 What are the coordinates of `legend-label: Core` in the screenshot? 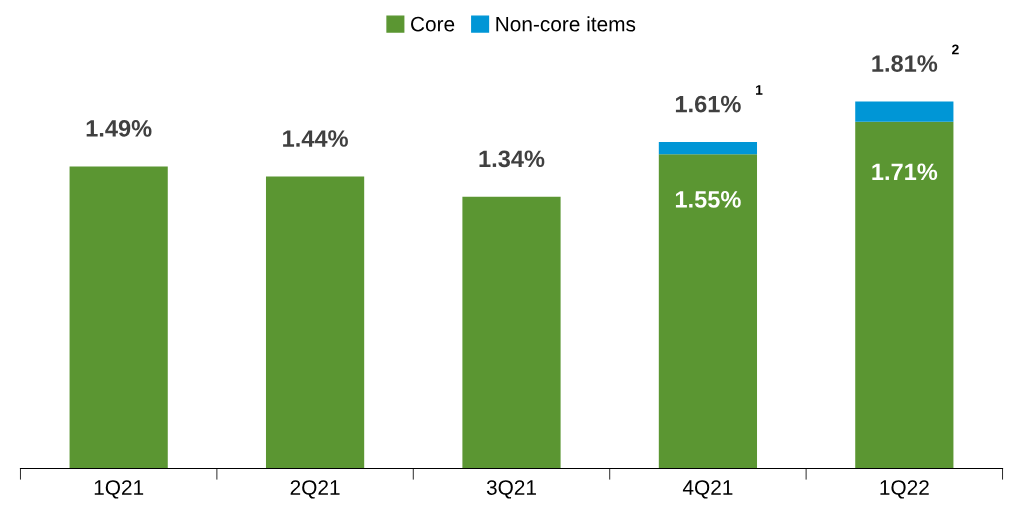 It's located at (433, 24).